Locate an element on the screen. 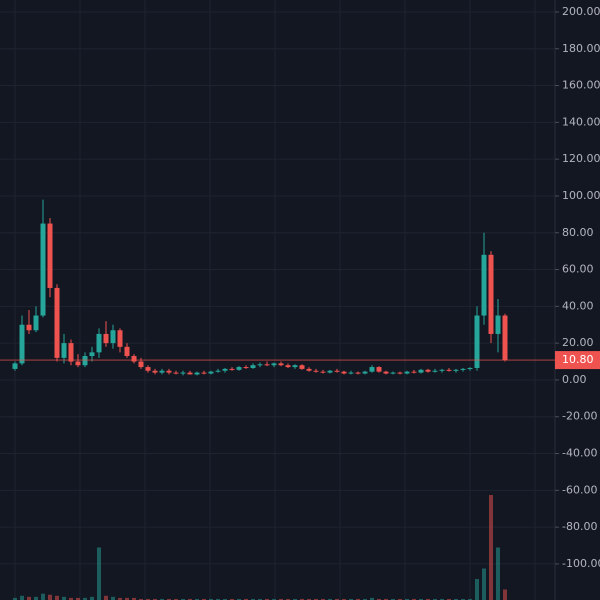 The image size is (600, 600). y-tick-label: -100.00 is located at coordinates (581, 563).